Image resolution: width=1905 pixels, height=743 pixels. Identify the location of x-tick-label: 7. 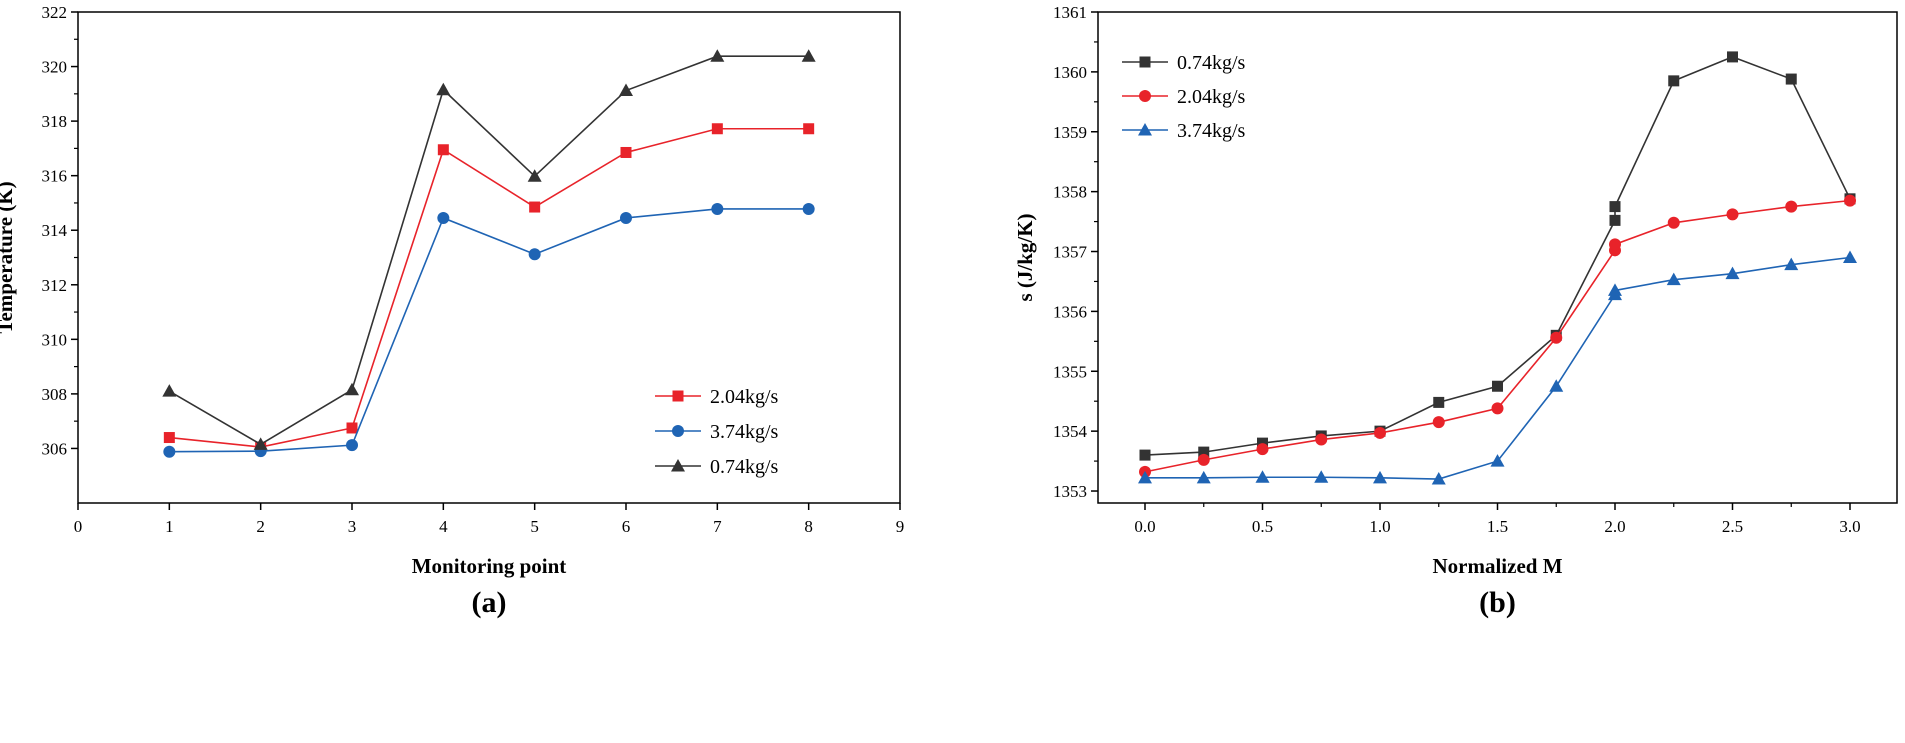
(717, 526).